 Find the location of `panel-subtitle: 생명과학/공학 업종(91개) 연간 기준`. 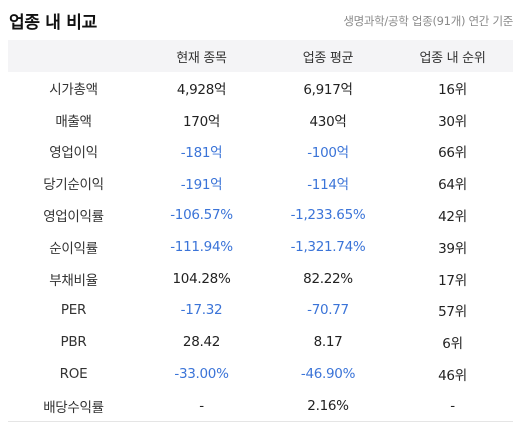

panel-subtitle: 생명과학/공학 업종(91개) 연간 기준 is located at coordinates (428, 21).